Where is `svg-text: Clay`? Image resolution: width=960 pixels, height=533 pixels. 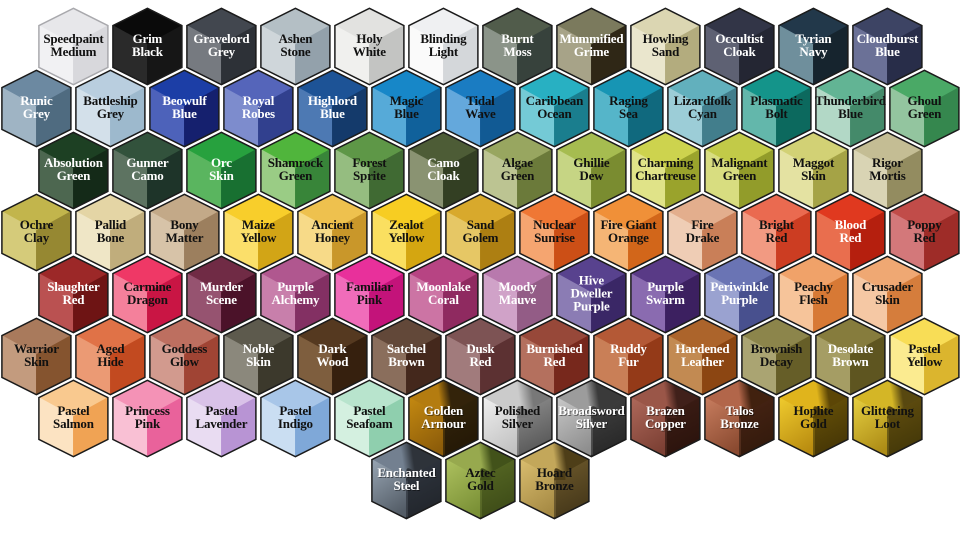 svg-text: Clay is located at coordinates (37, 237).